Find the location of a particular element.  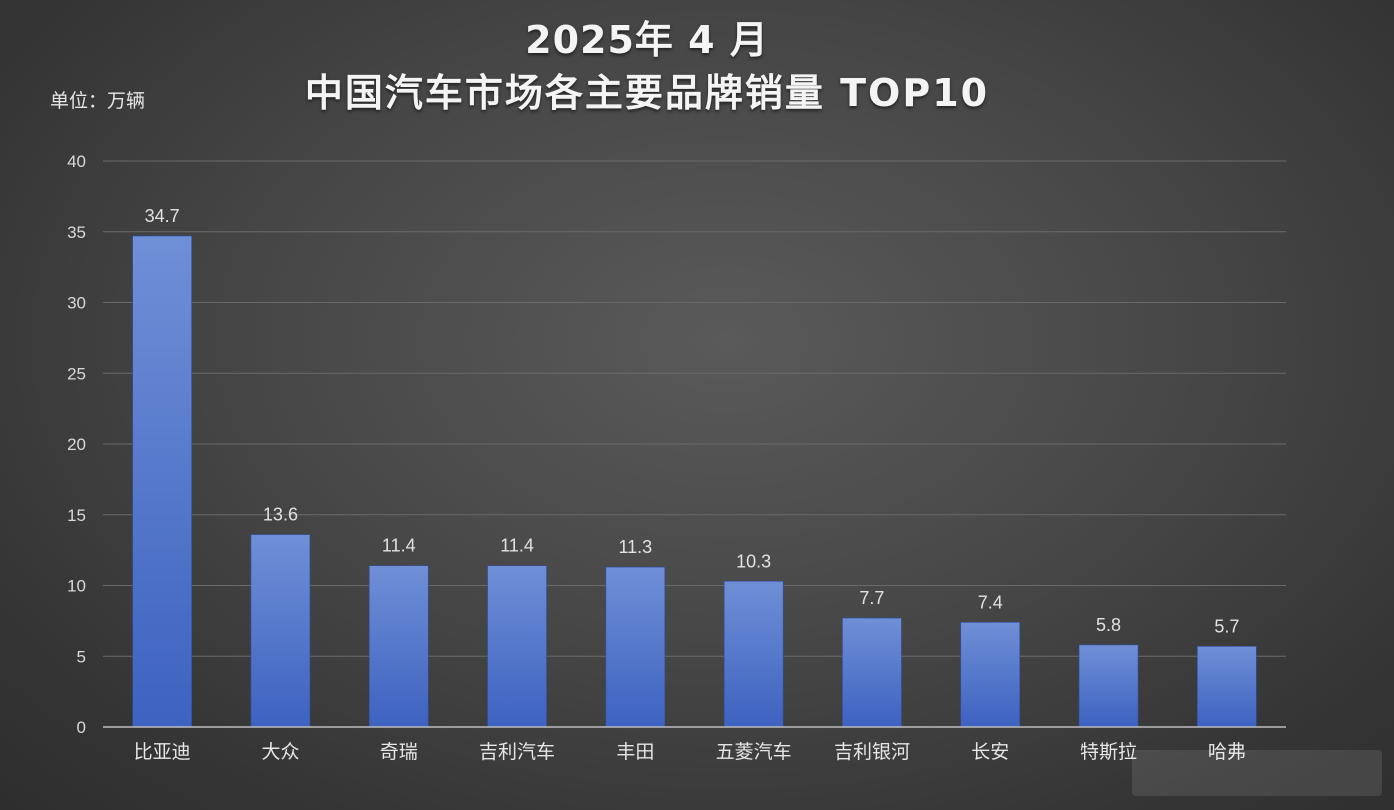

watermark-overlay is located at coordinates (1257, 773).